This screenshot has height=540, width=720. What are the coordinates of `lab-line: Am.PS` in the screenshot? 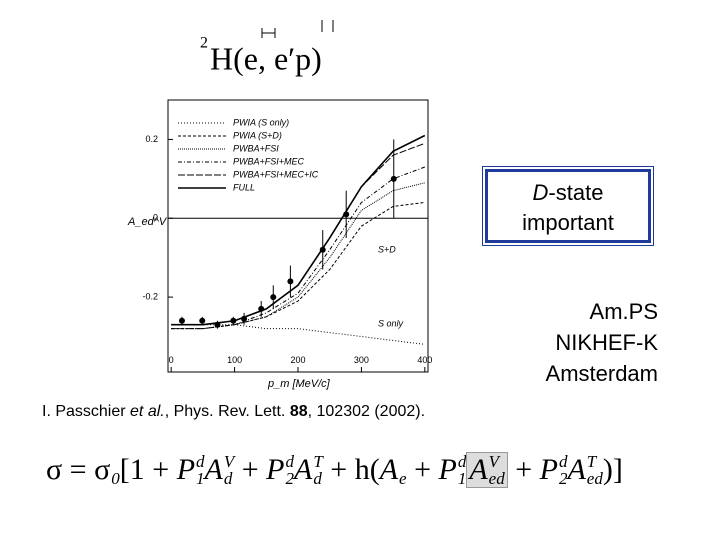 It's located at (623, 311).